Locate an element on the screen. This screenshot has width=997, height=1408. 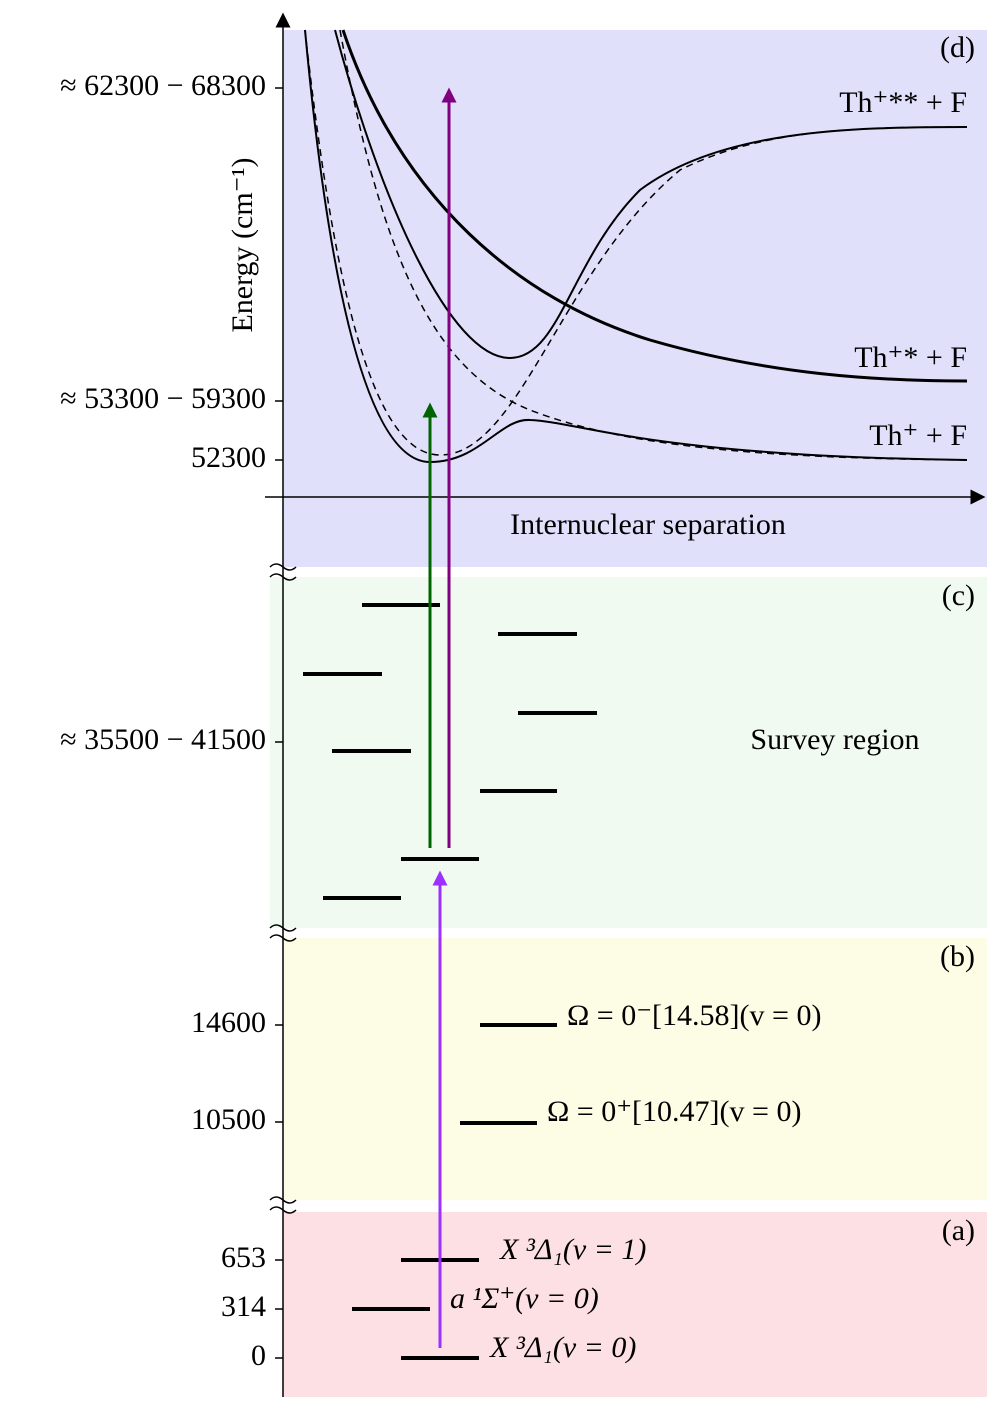
x-axis-label: Internuclear separation is located at coordinates (648, 524).